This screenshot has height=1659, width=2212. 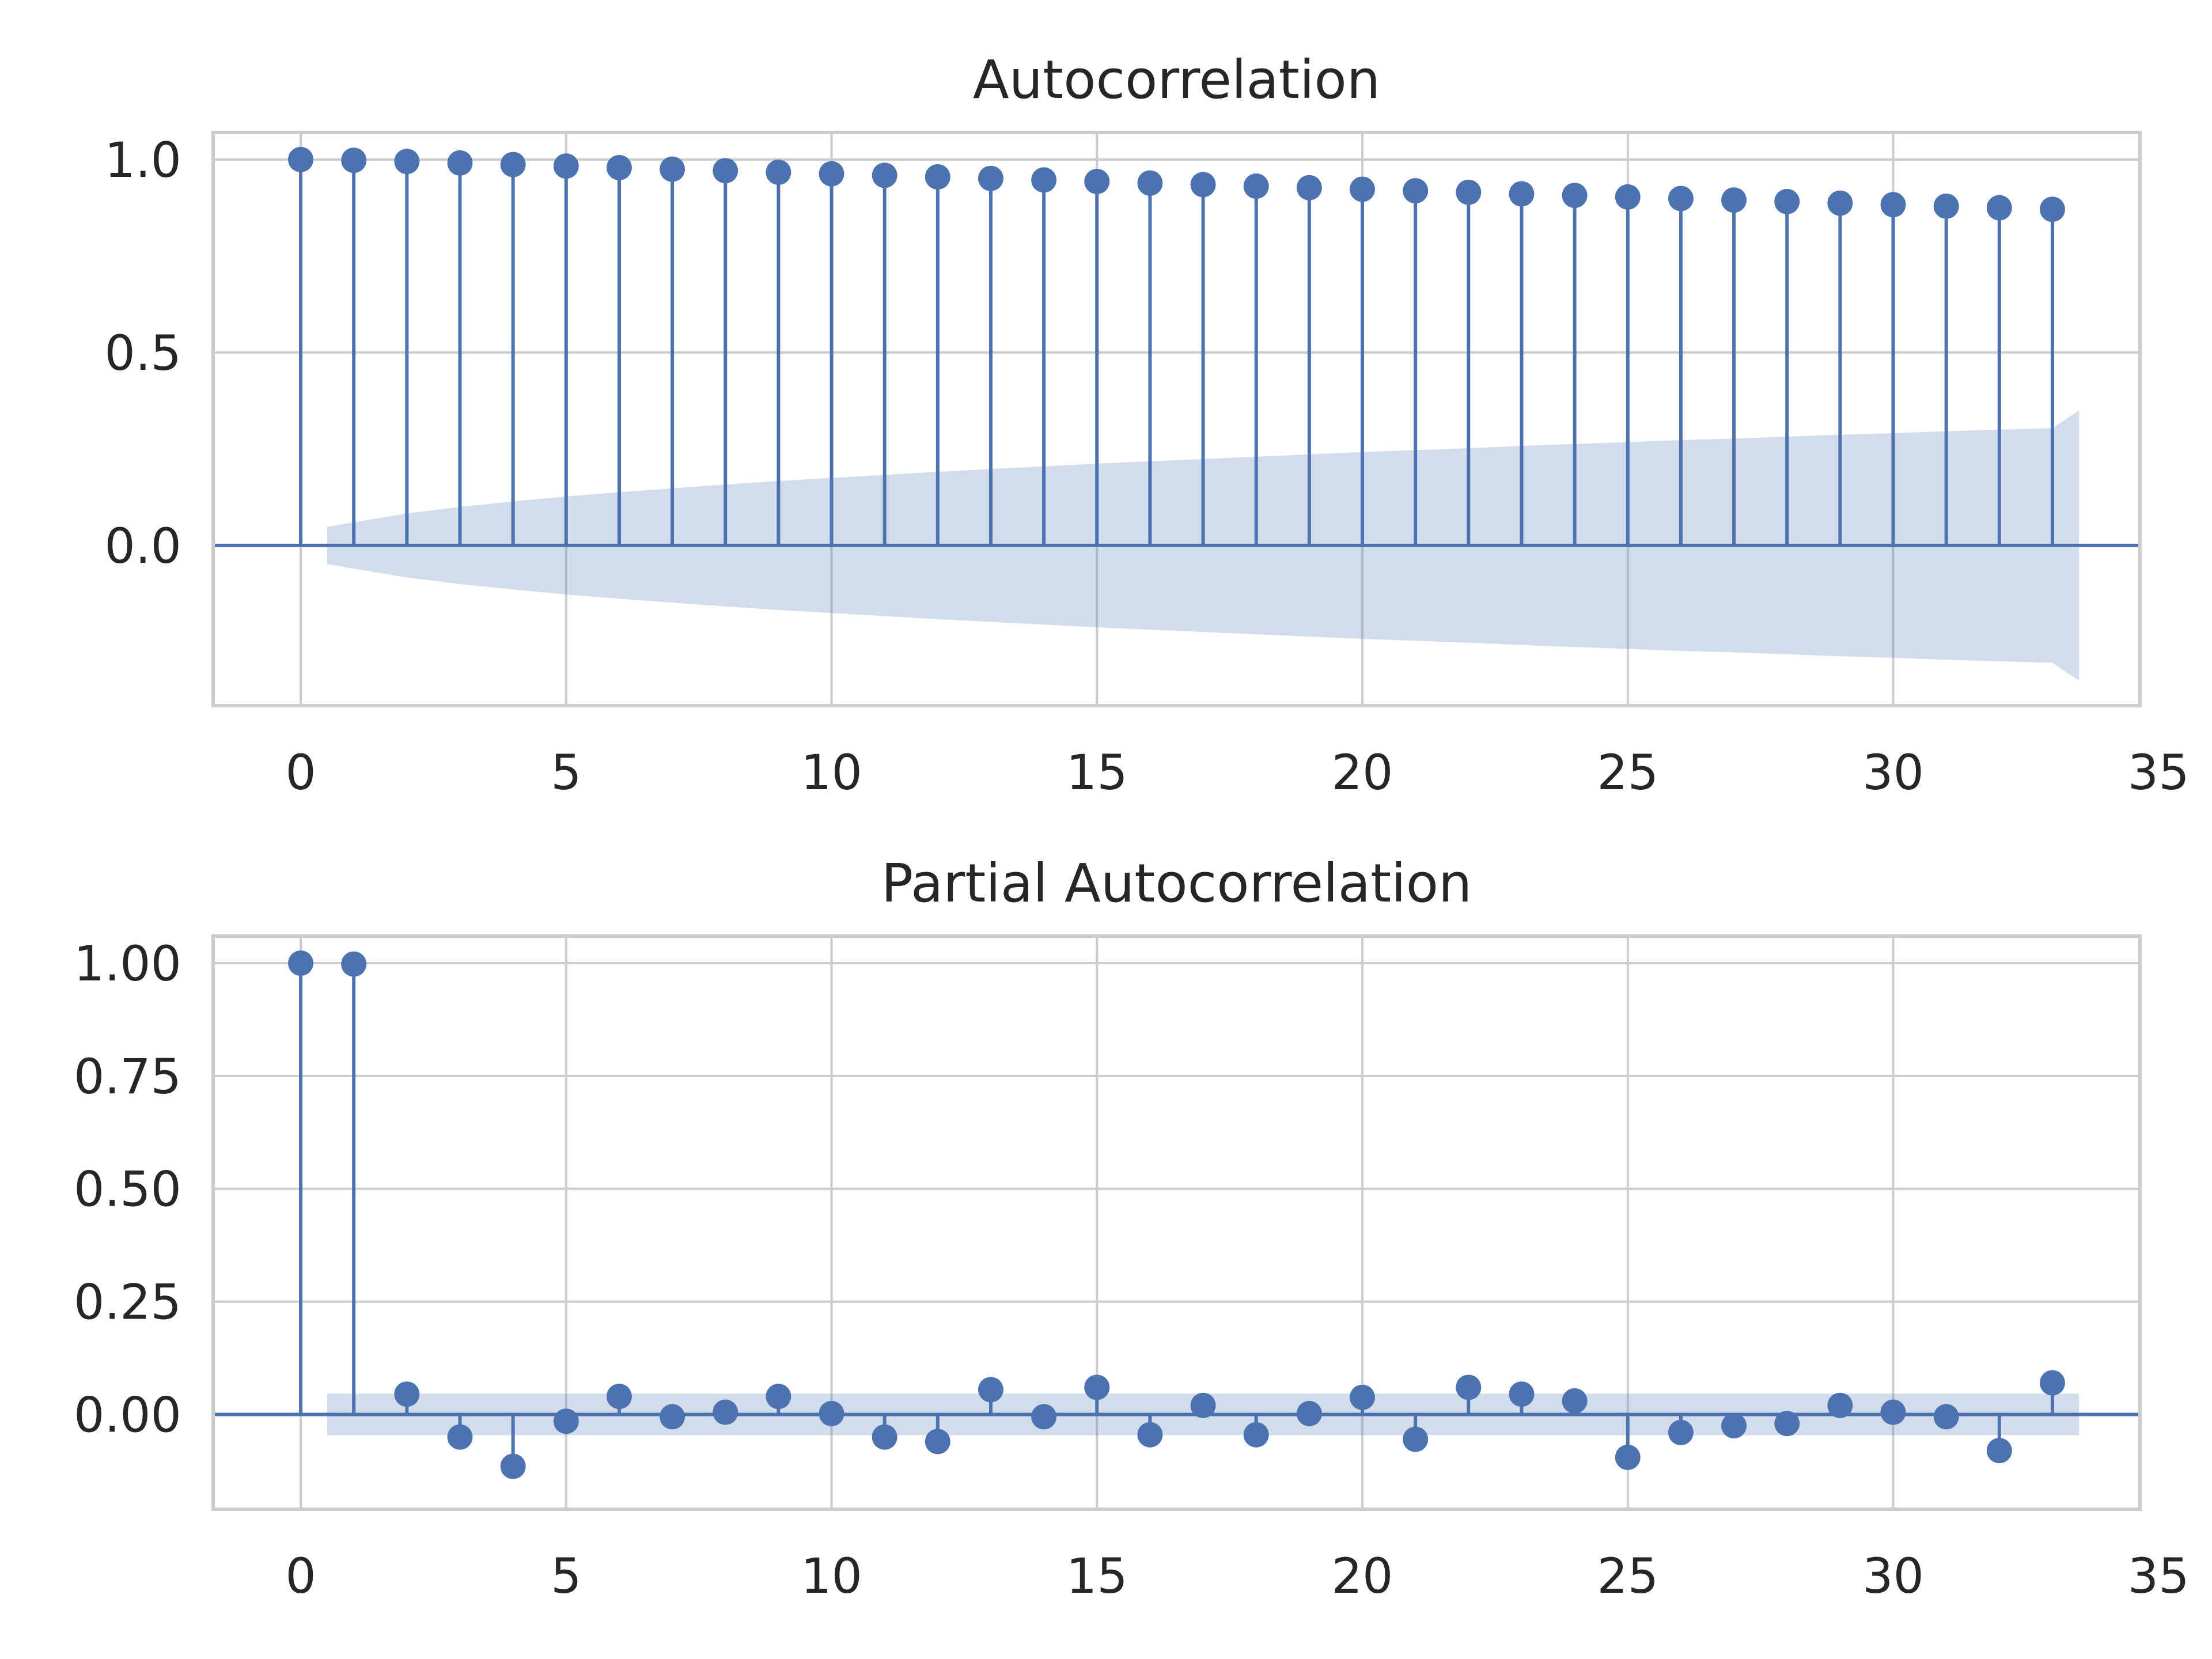 What do you see at coordinates (566, 772) in the screenshot?
I see `chart-0-x-tick-label-1: 5` at bounding box center [566, 772].